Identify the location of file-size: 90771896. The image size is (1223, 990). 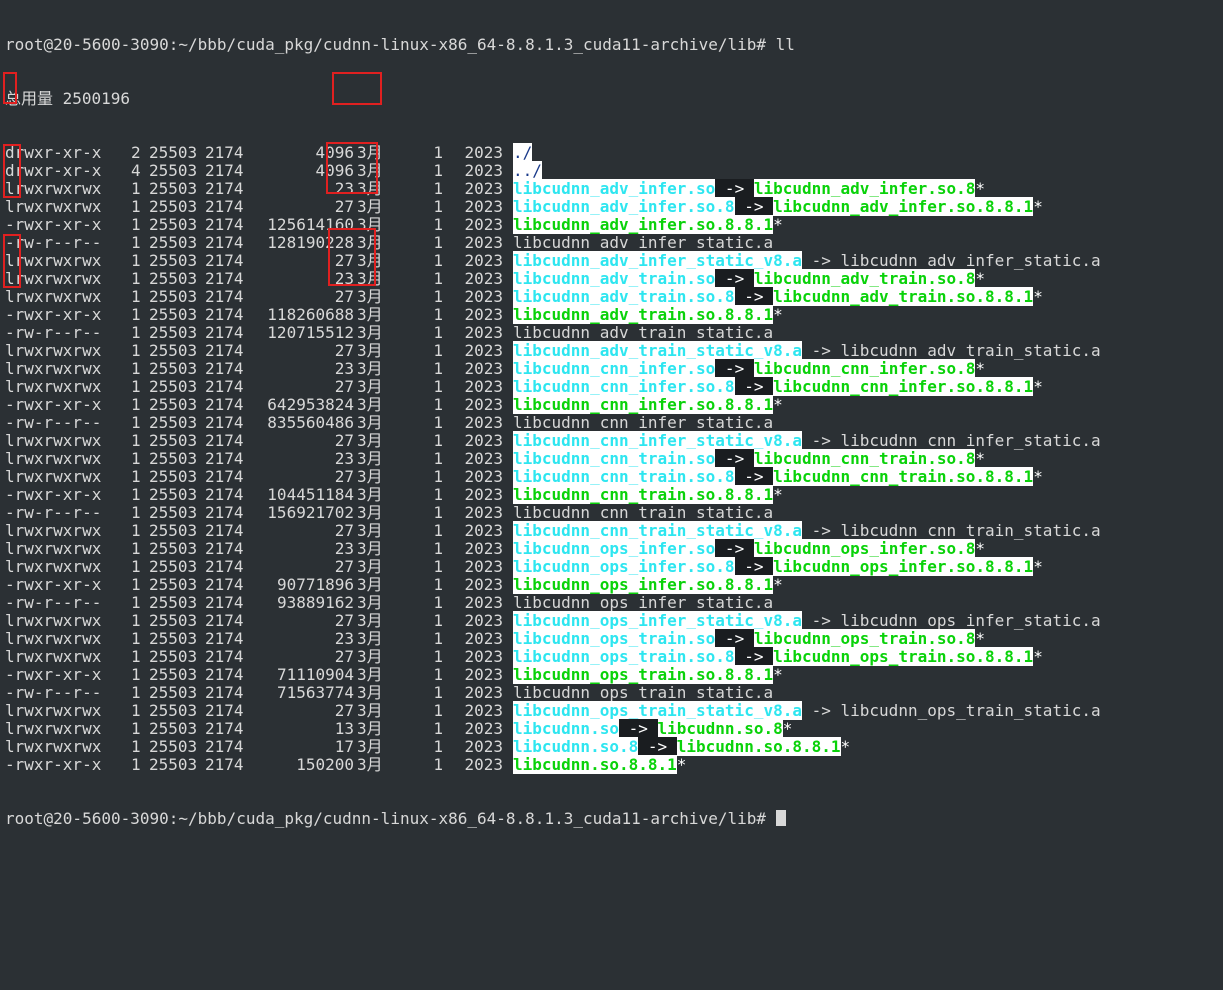
(315, 584).